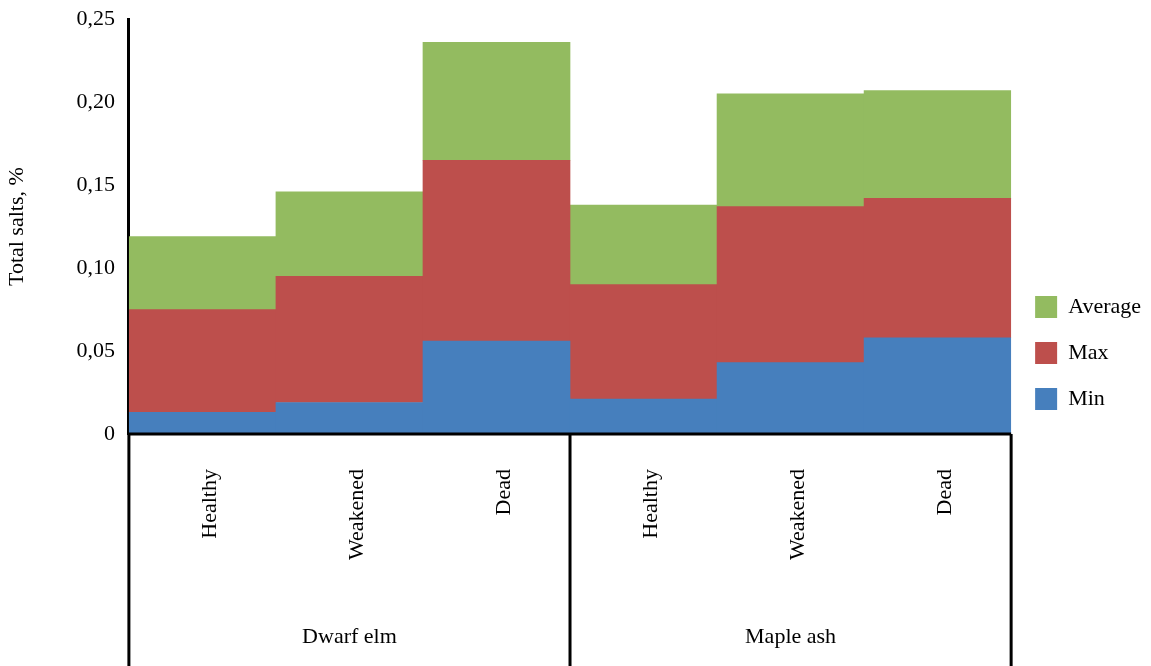  Describe the element at coordinates (95, 349) in the screenshot. I see `y-tick-label: 0,05` at that location.